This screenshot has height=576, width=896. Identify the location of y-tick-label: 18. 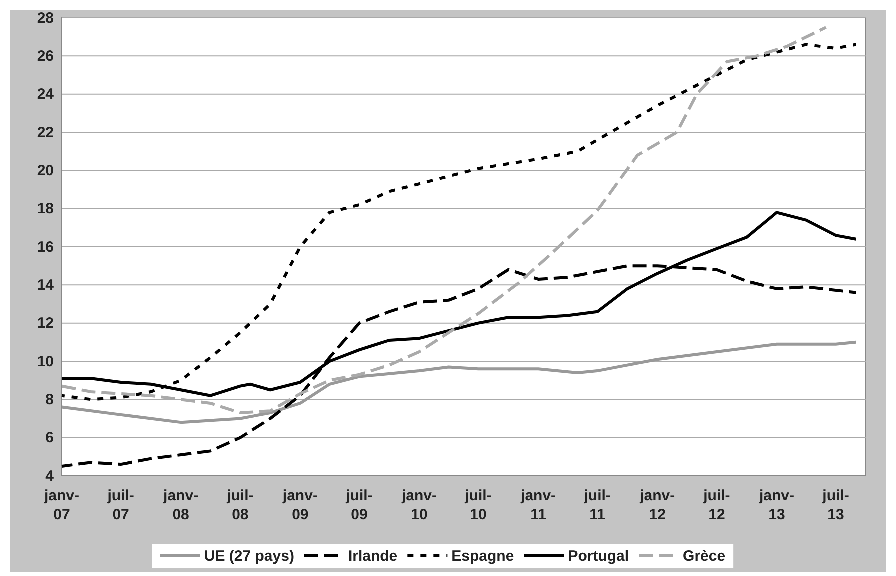
(45, 209).